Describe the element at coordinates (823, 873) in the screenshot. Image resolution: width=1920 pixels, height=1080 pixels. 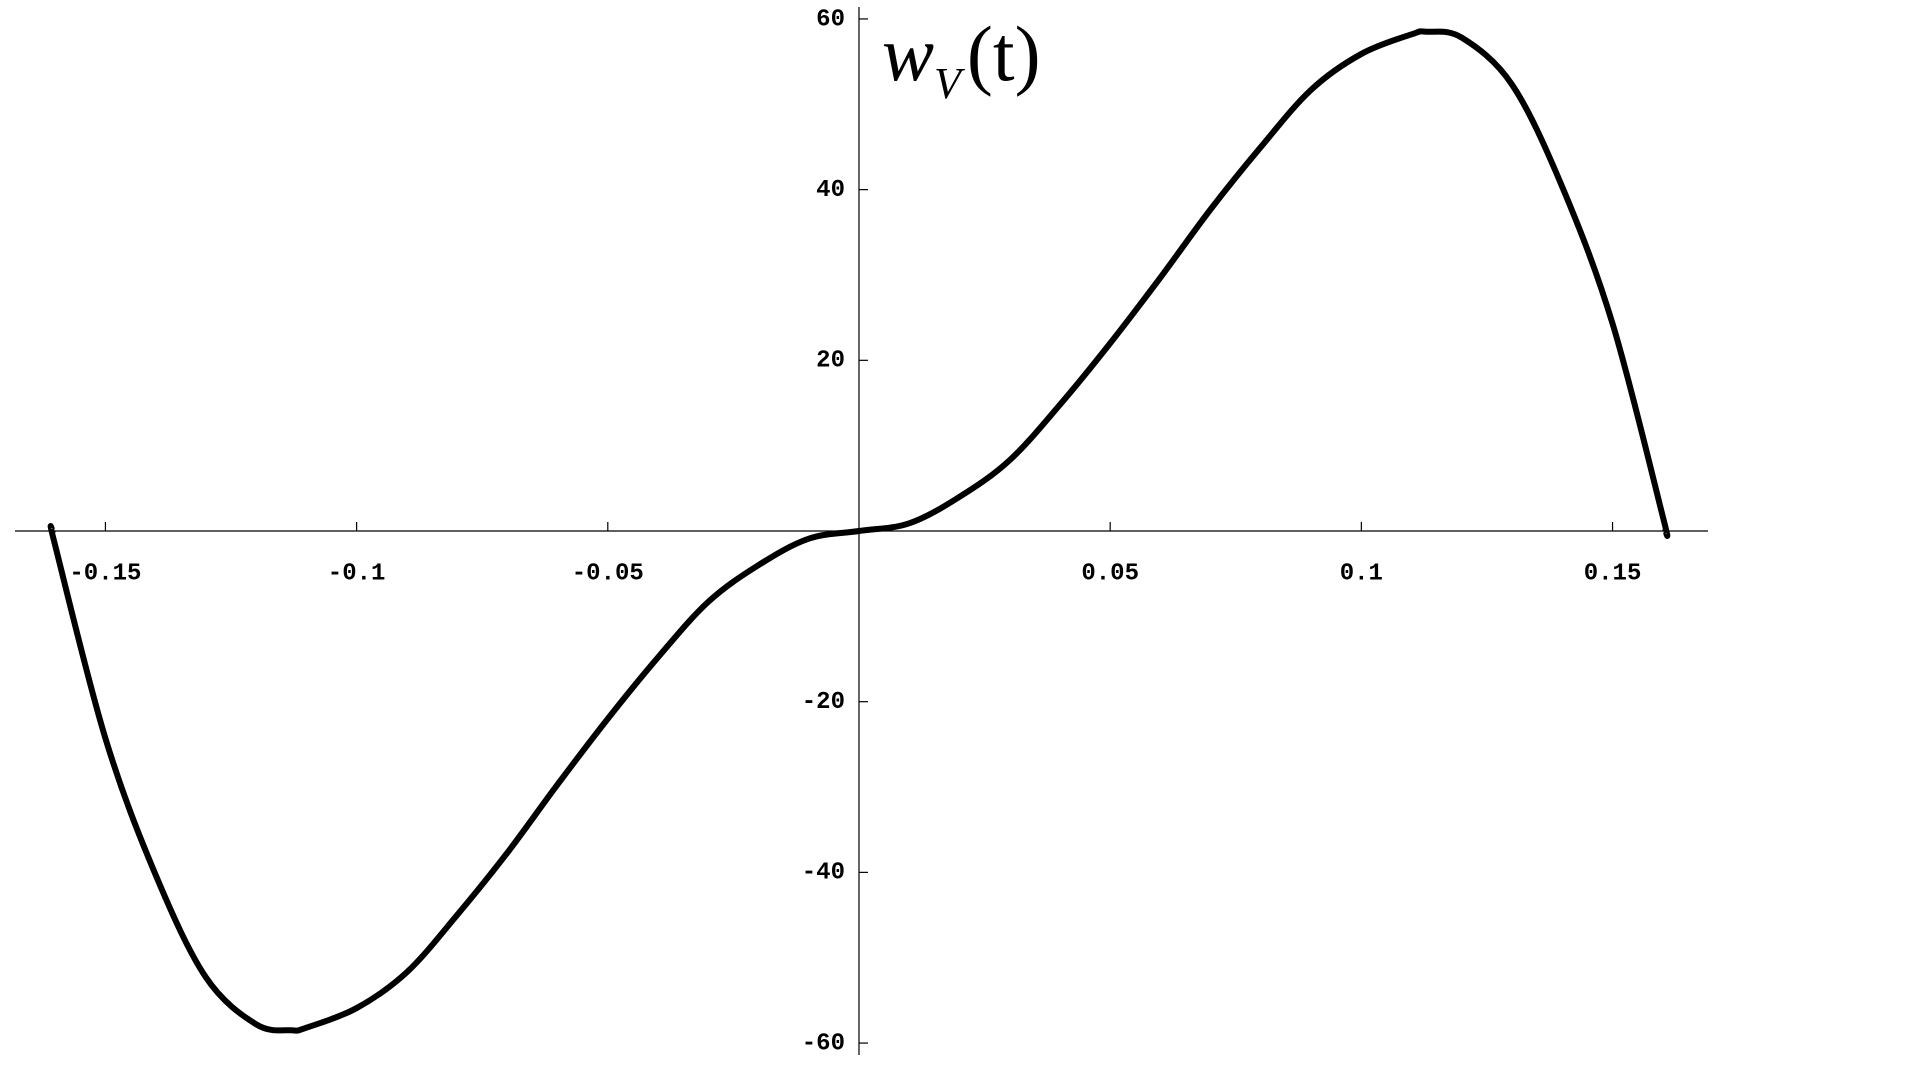
I see `y-tick-label: -40` at that location.